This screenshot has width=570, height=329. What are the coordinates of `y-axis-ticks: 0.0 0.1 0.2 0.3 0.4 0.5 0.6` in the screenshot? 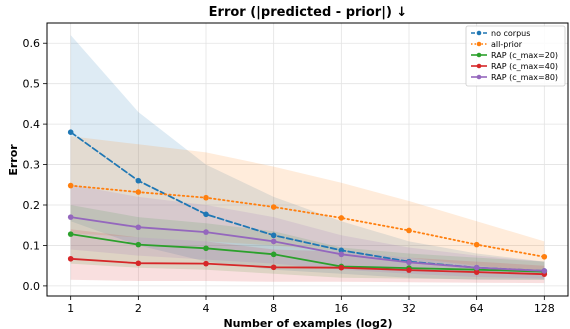 It's located at (35, 165).